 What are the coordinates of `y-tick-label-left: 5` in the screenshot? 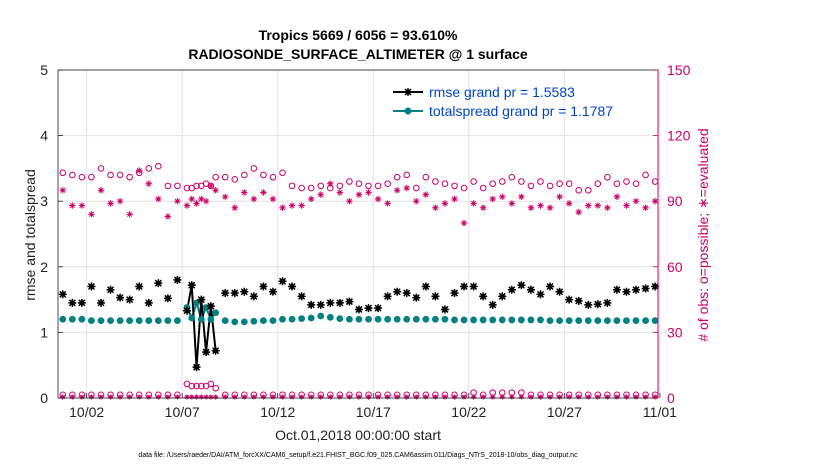 It's located at (44, 70).